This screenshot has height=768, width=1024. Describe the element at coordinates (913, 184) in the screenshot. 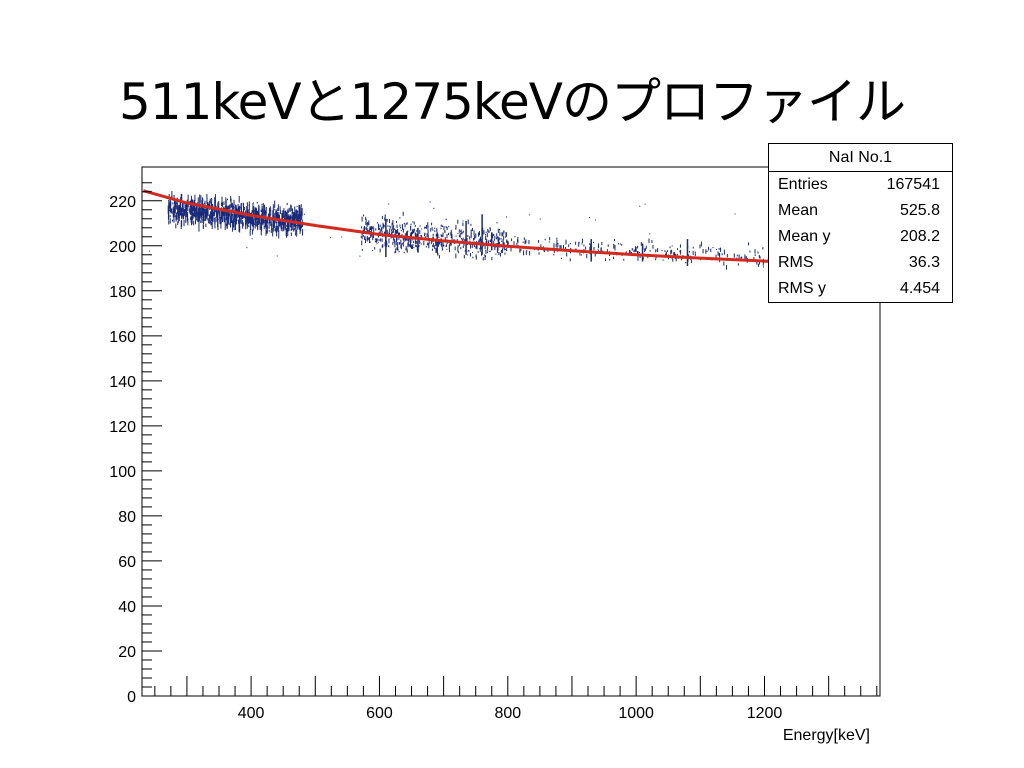

I see `stats-value: 167541` at that location.